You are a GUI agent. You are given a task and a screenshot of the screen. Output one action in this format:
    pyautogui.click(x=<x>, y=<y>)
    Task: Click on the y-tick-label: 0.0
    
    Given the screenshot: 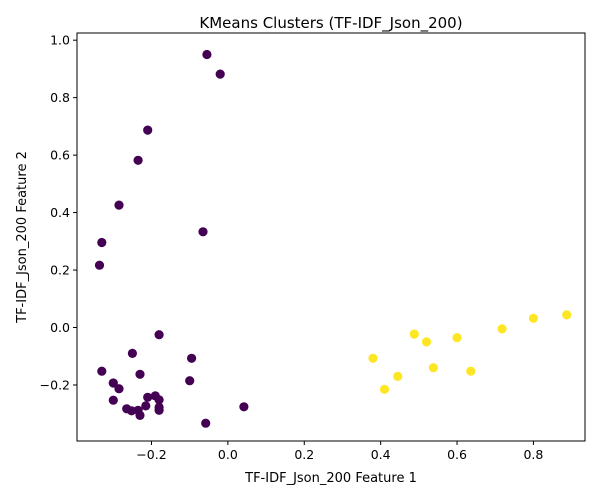 What is the action you would take?
    pyautogui.click(x=60, y=327)
    